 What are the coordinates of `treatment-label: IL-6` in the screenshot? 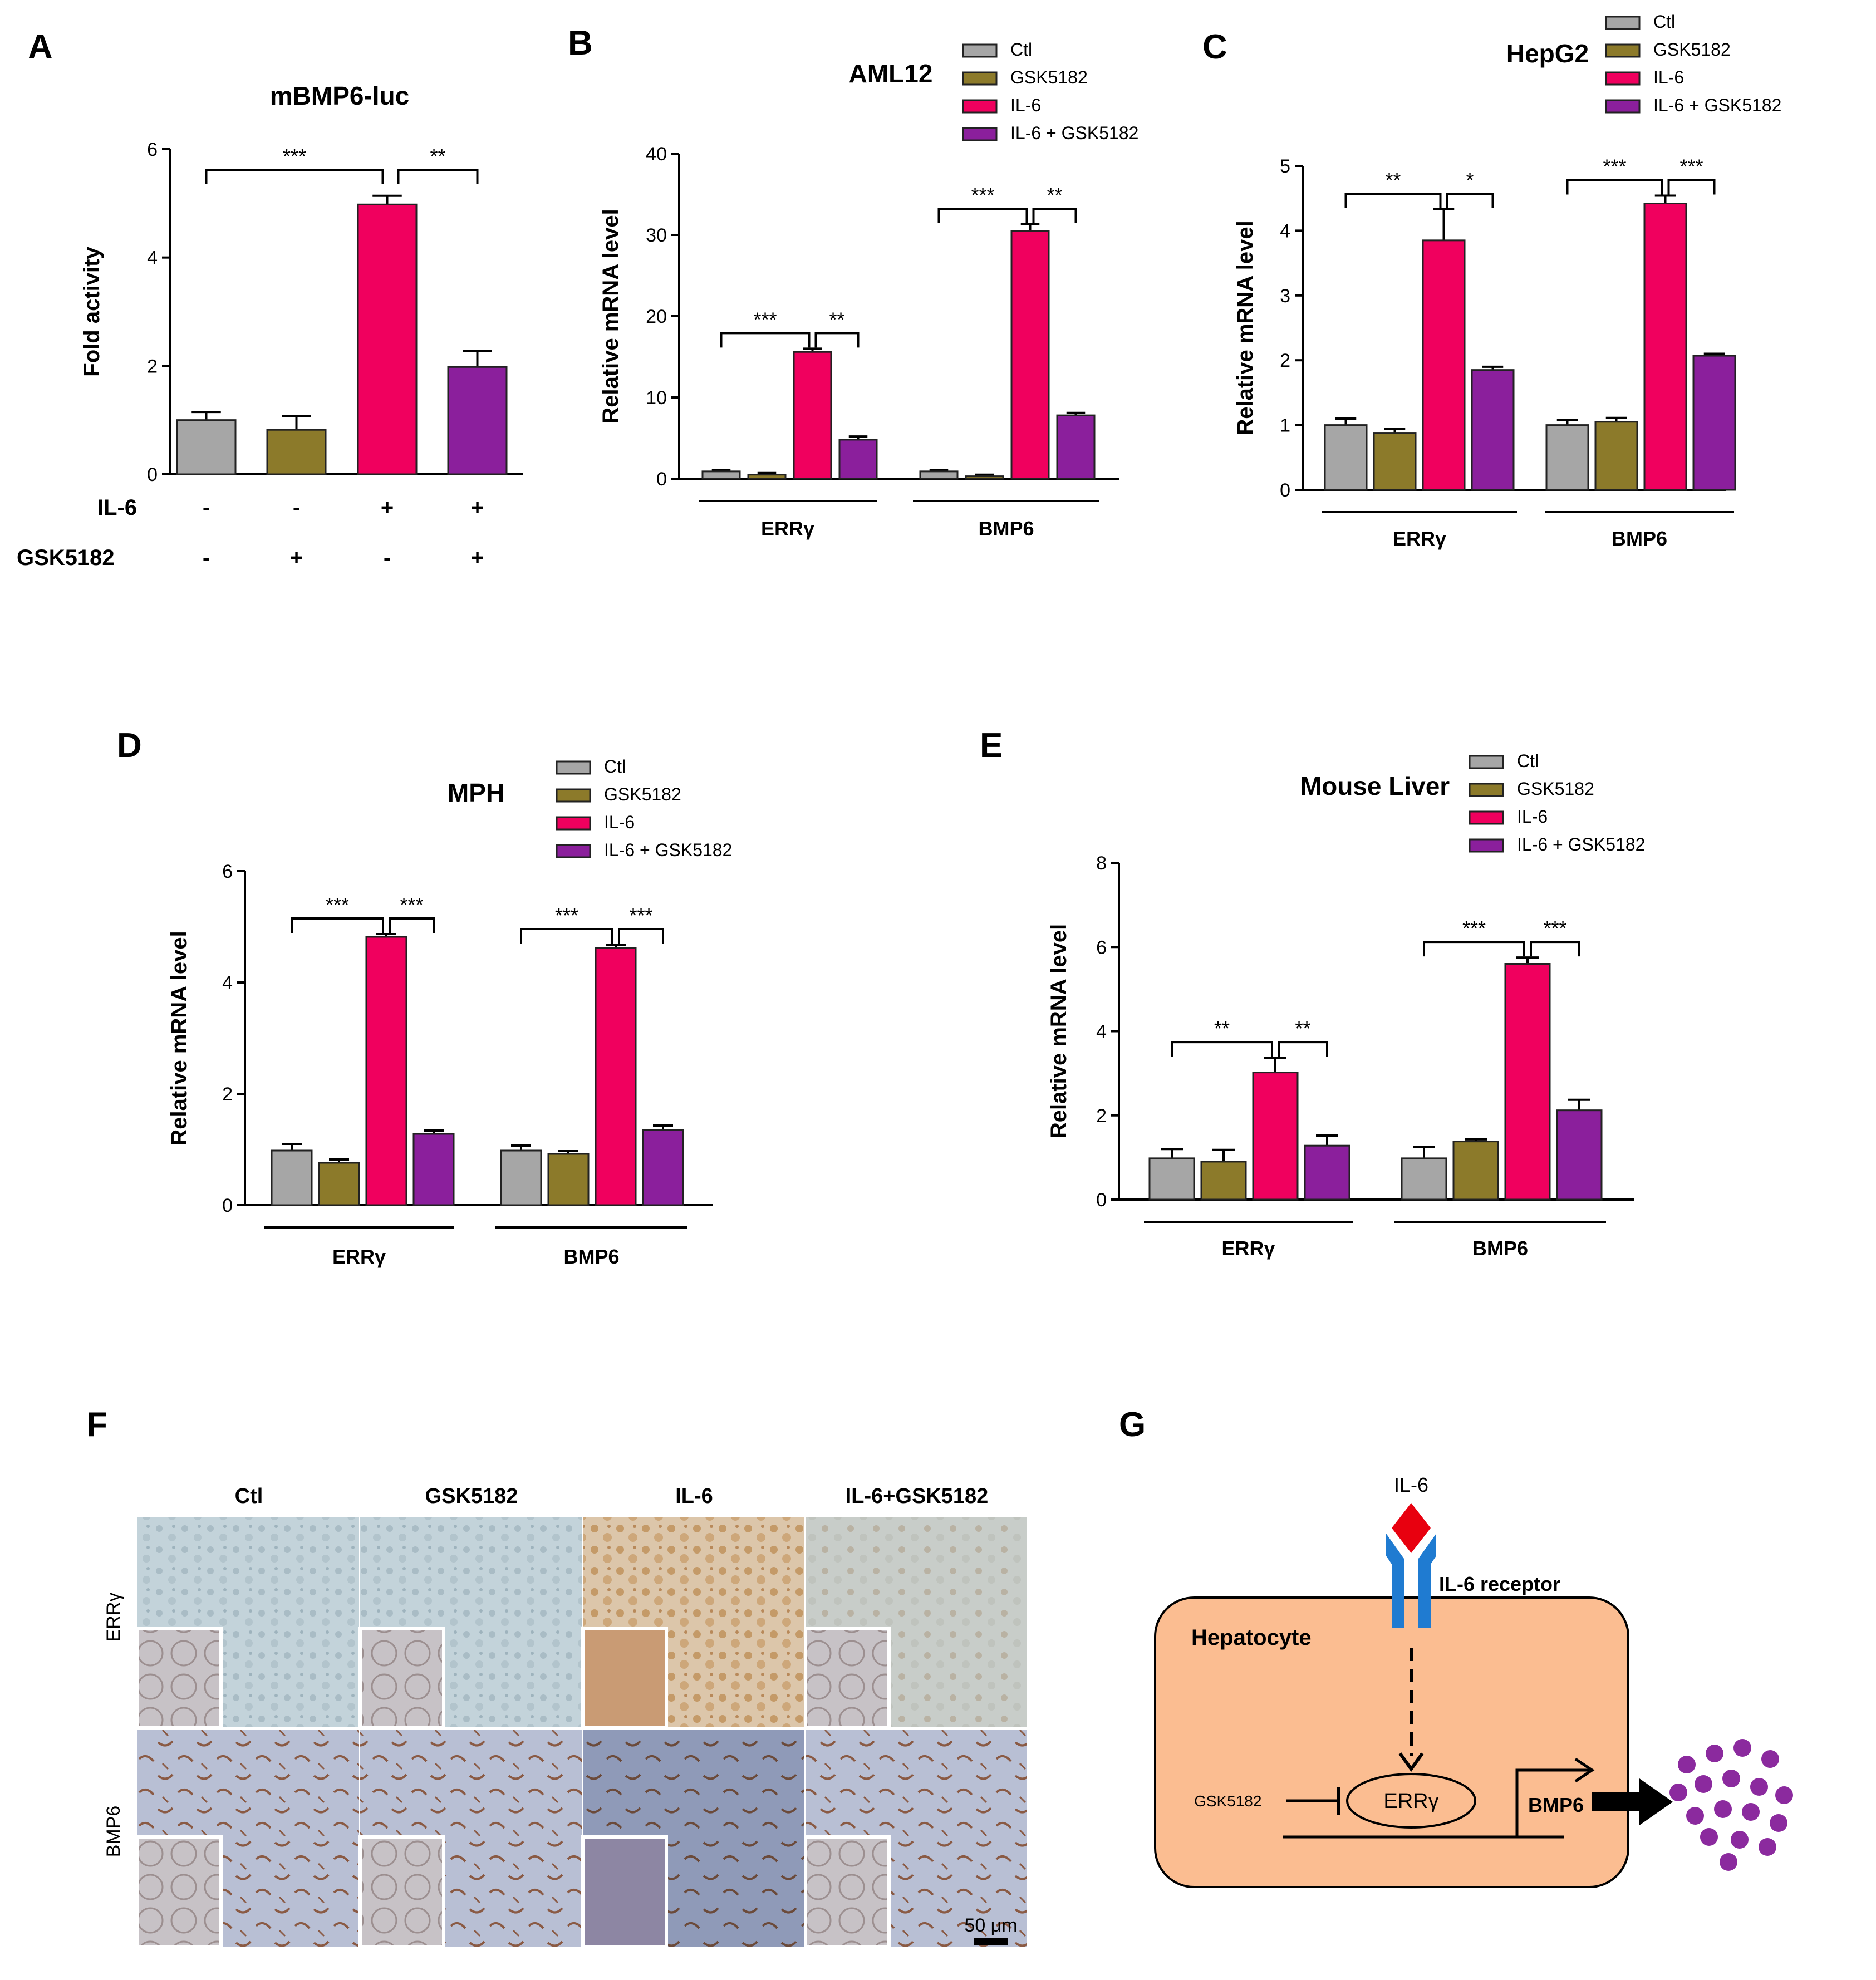 It's located at (117, 507).